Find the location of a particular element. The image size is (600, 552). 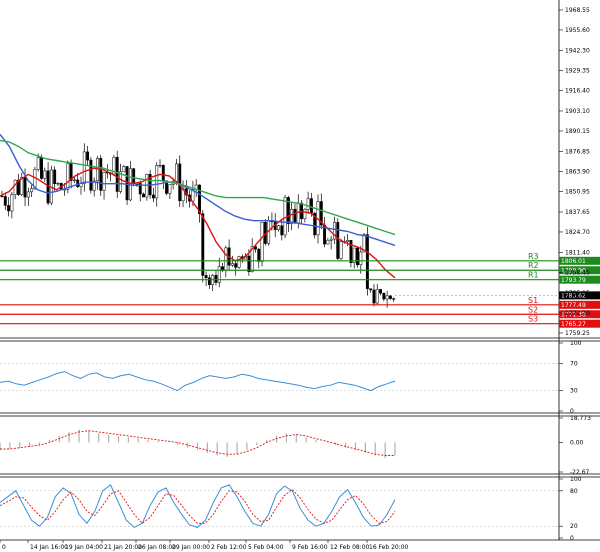

price-tick-label: 1903.10 is located at coordinates (577, 111).